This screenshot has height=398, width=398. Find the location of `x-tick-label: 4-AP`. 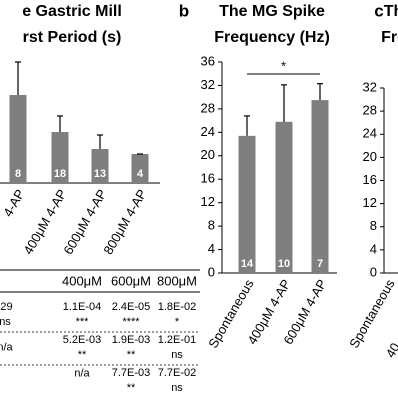

x-tick-label: 4-AP is located at coordinates (13, 203).